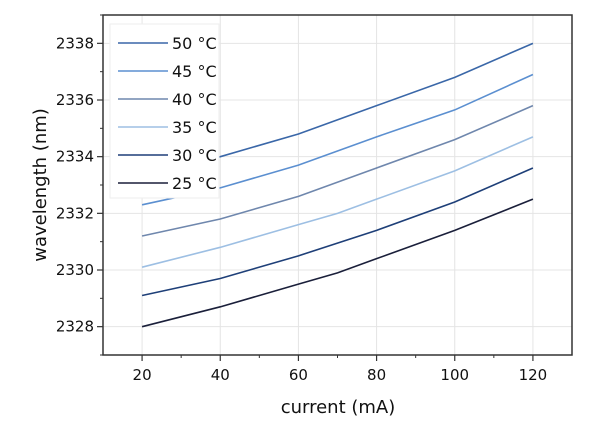 This screenshot has width=600, height=429. Describe the element at coordinates (298, 375) in the screenshot. I see `x-tick-label: 60` at that location.